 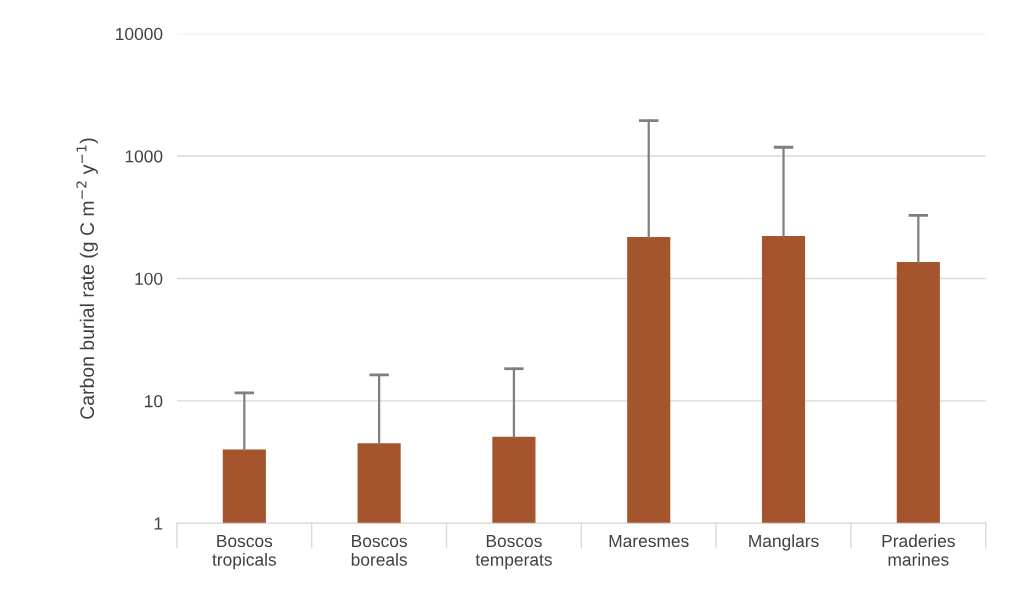 I want to click on x-tick-label: Manglars, so click(x=784, y=542).